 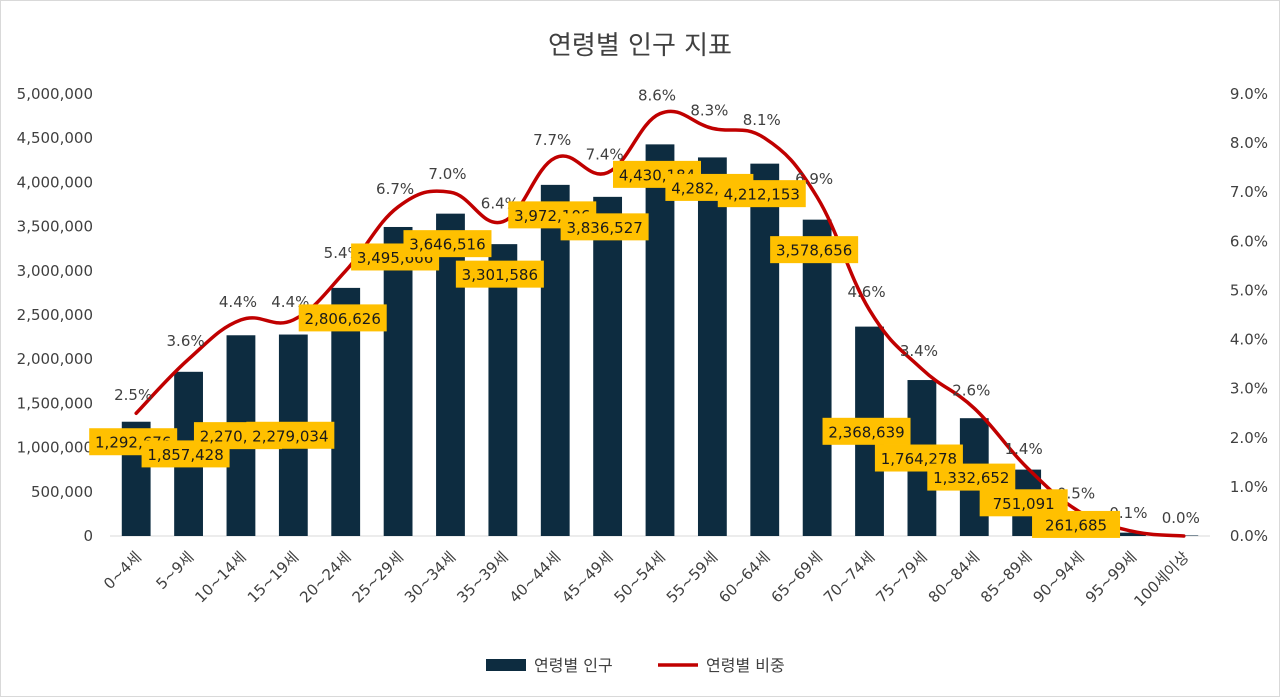 What do you see at coordinates (762, 120) in the screenshot?
I see `share-data-label: 8.1%` at bounding box center [762, 120].